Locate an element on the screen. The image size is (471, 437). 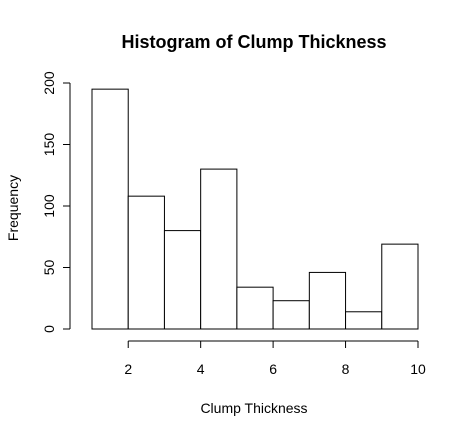
x-tick-label: 6 is located at coordinates (273, 369).